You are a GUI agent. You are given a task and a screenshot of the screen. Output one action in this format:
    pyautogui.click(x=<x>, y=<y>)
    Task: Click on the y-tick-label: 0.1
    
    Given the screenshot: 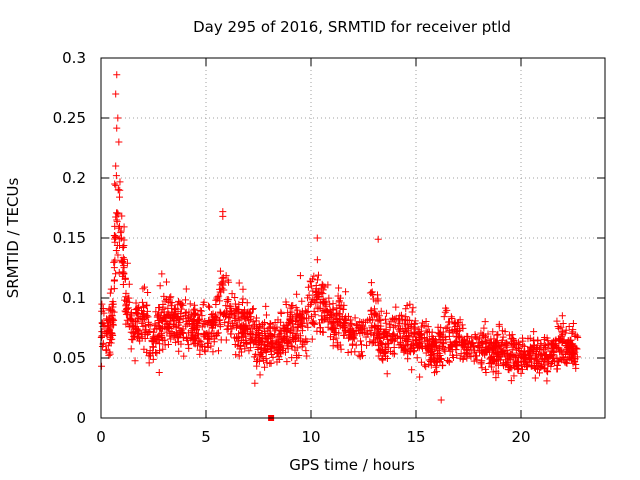 What is the action you would take?
    pyautogui.click(x=74, y=298)
    